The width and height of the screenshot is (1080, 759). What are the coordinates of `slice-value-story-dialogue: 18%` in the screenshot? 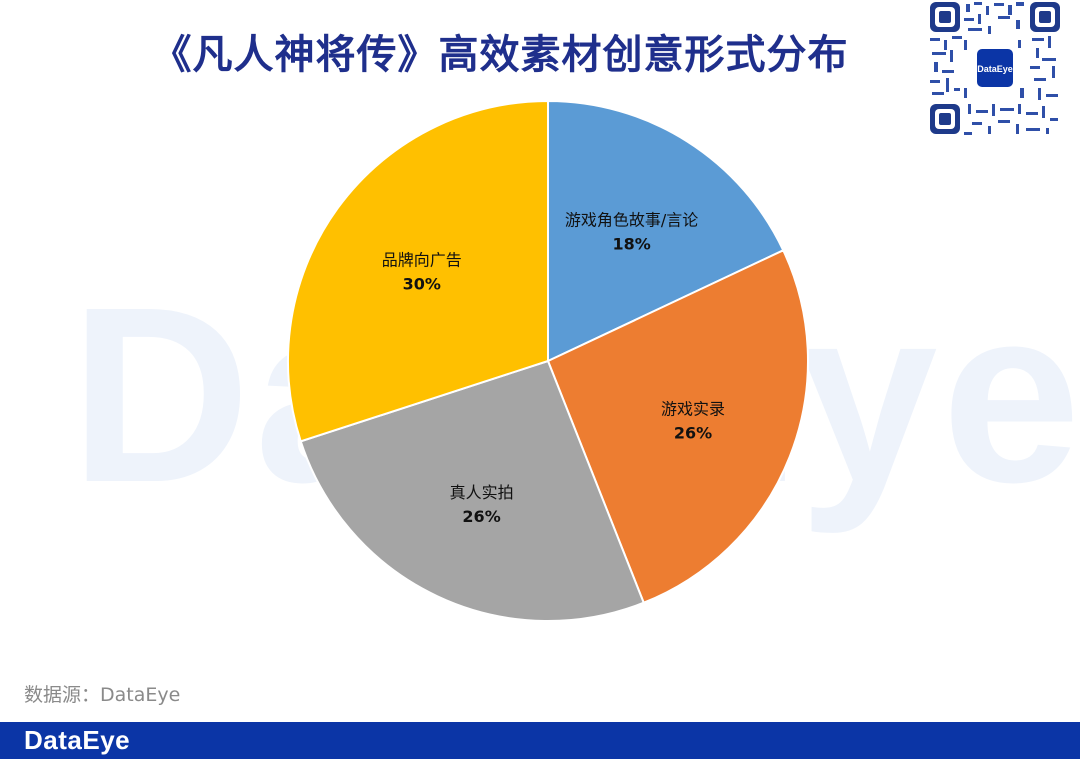 It's located at (631, 243).